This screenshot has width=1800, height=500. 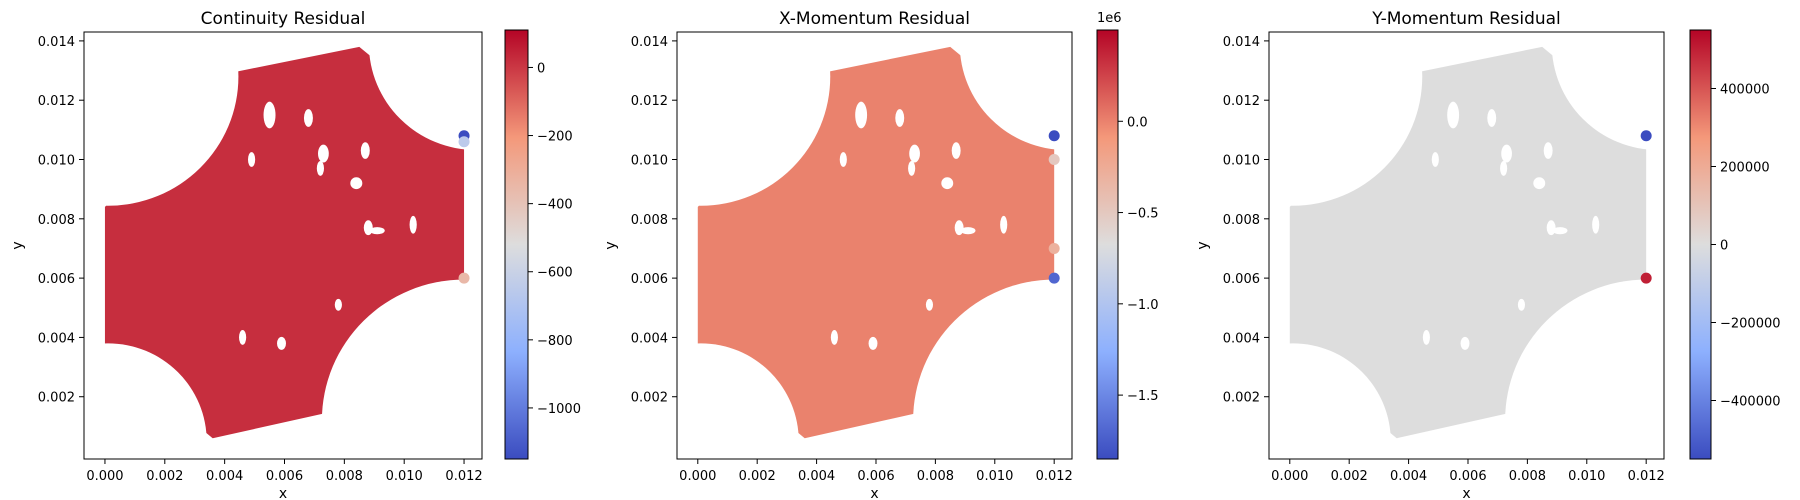 What do you see at coordinates (1745, 90) in the screenshot?
I see `colorbar-tick-label: 400000` at bounding box center [1745, 90].